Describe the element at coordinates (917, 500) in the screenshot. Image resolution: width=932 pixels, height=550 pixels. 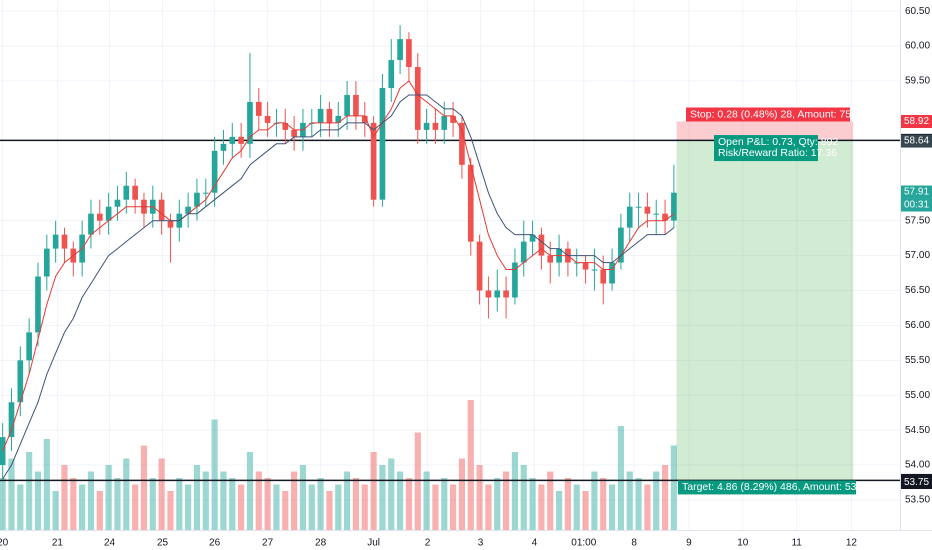
I see `y-tick-label: 53.50` at that location.